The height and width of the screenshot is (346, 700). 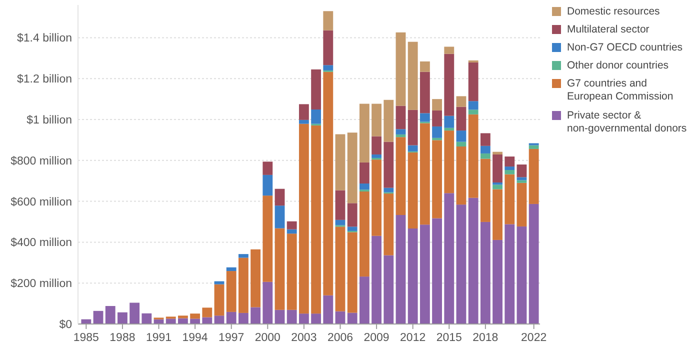 What do you see at coordinates (65, 325) in the screenshot?
I see `y-tick-label: $0` at bounding box center [65, 325].